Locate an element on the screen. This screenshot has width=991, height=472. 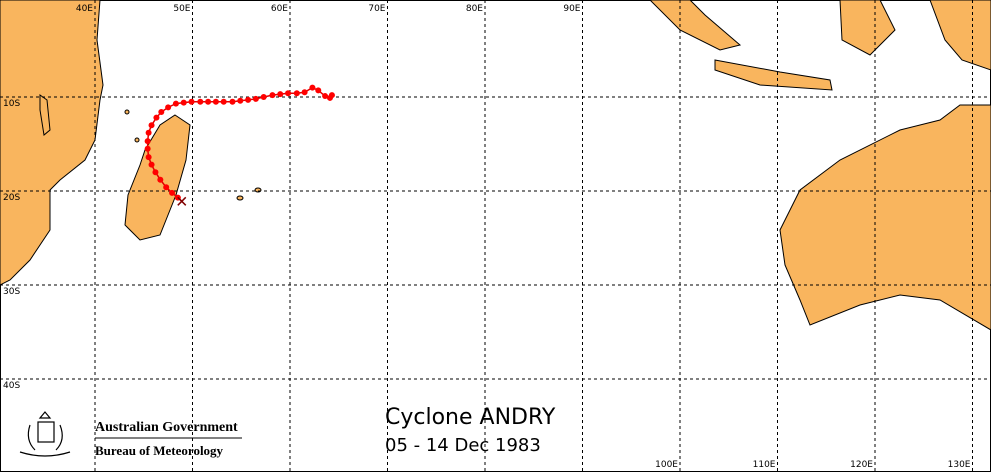
latitude-label: 20S is located at coordinates (11, 198).